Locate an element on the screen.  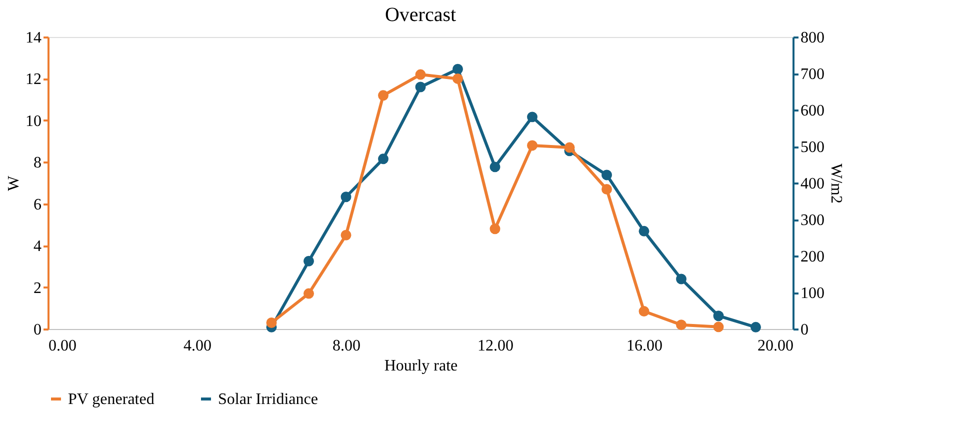
y2-tick-label: 700 is located at coordinates (812, 74).